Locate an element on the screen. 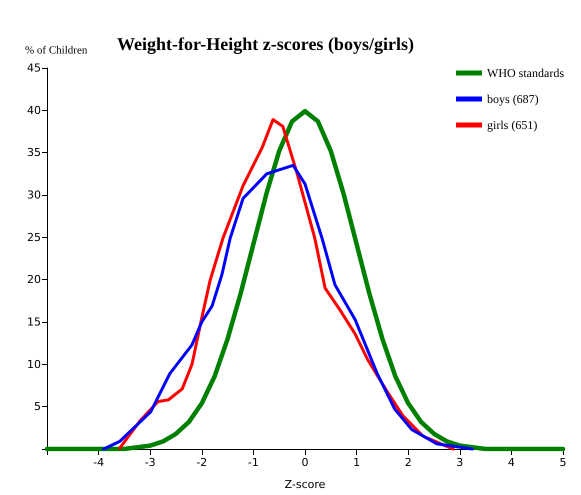  x-tick-label: 3 is located at coordinates (460, 462).